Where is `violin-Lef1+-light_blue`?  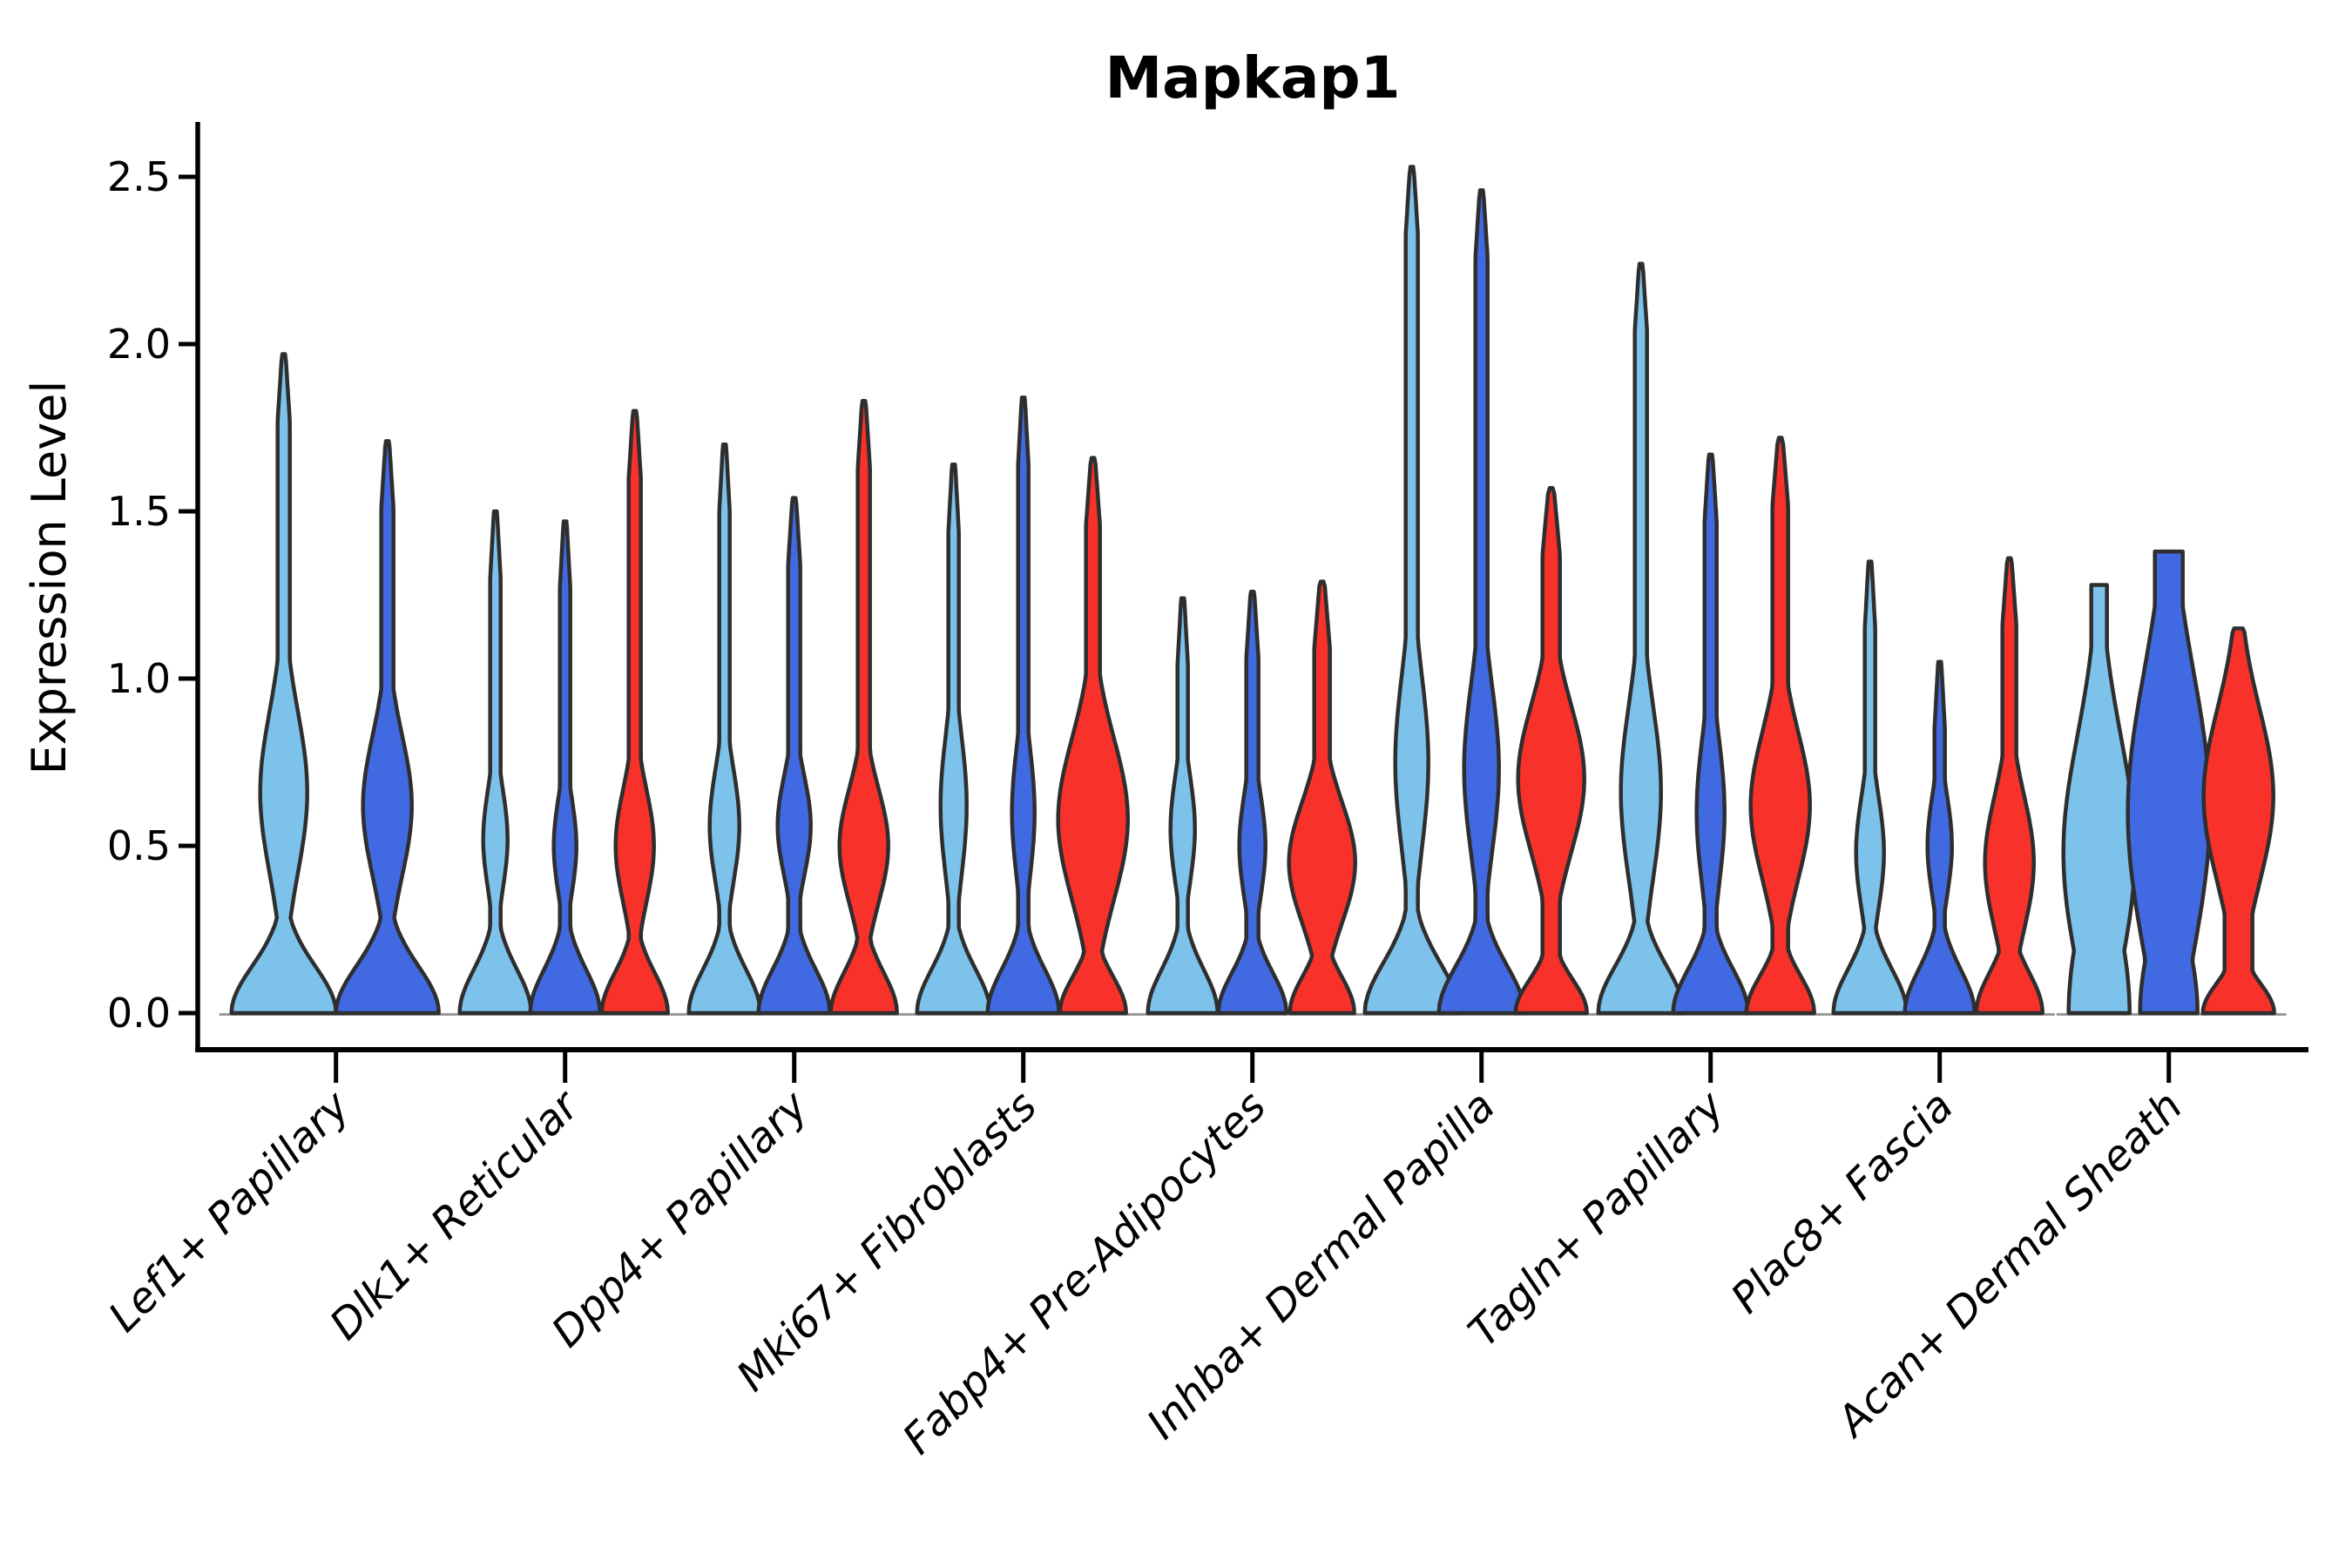 violin-Lef1+-light_blue is located at coordinates (283, 684).